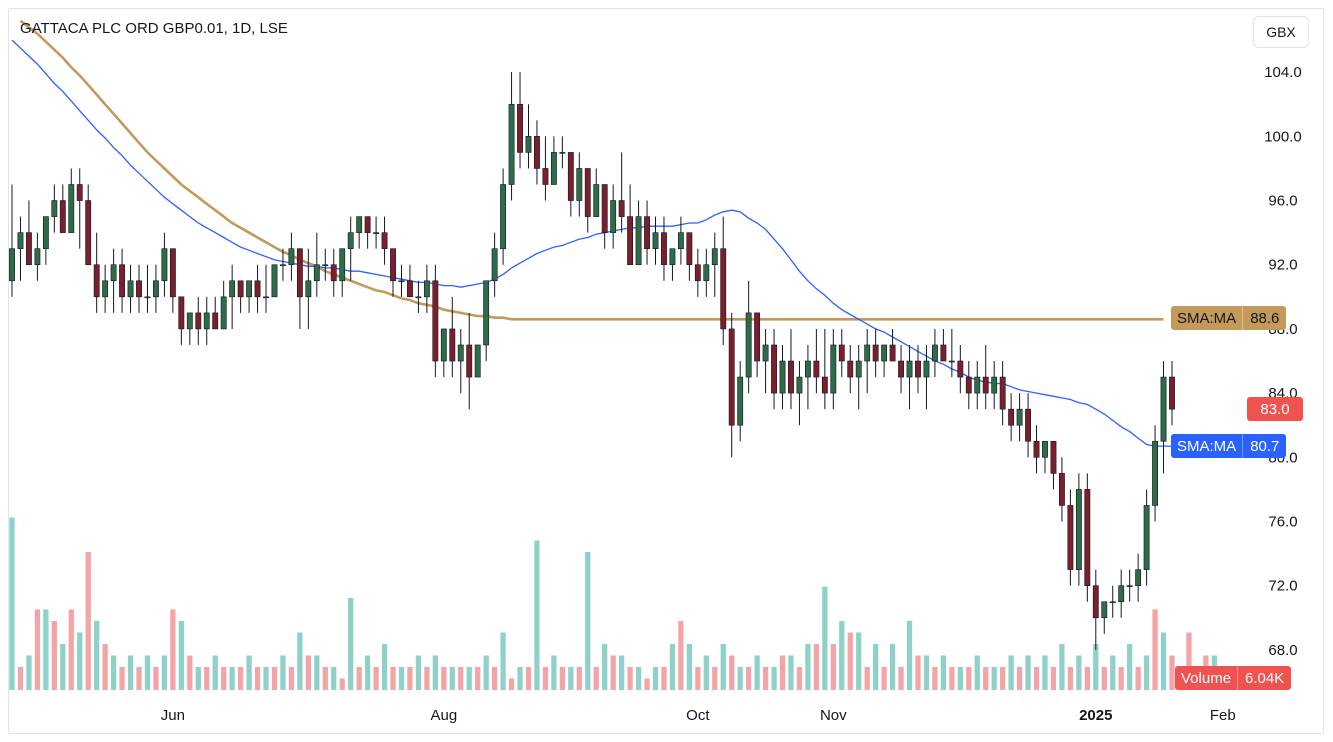 The height and width of the screenshot is (742, 1333). I want to click on y-tick-label: 68.0, so click(1282, 650).